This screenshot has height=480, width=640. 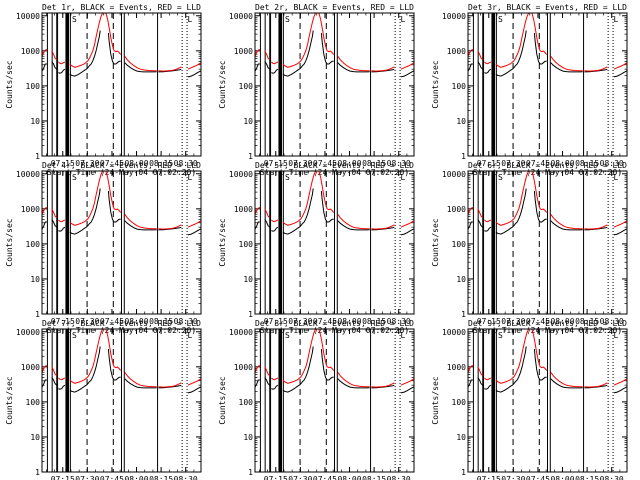 What do you see at coordinates (399, 163) in the screenshot?
I see `x-tick-label: 08:30` at bounding box center [399, 163].